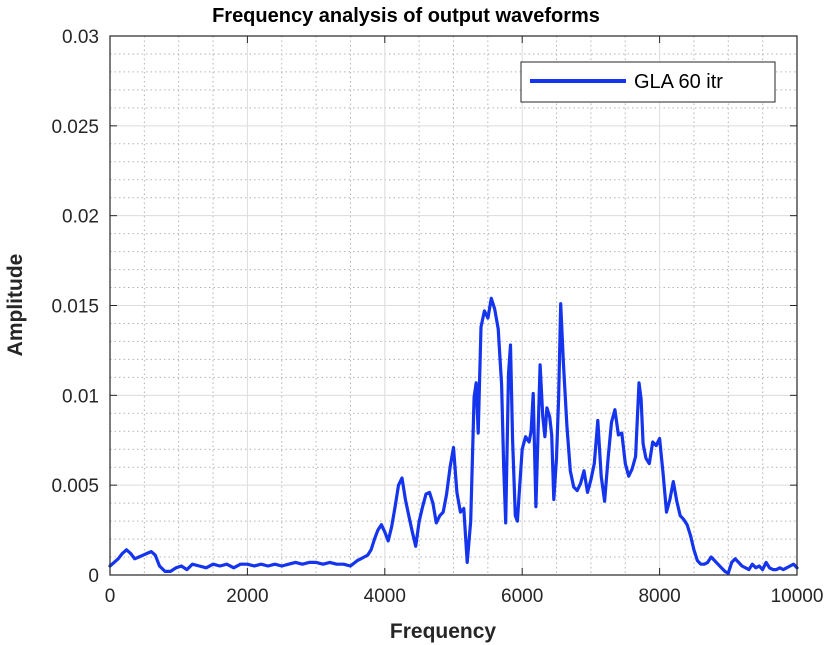  Describe the element at coordinates (75, 486) in the screenshot. I see `y-tick-label: 0.005` at that location.